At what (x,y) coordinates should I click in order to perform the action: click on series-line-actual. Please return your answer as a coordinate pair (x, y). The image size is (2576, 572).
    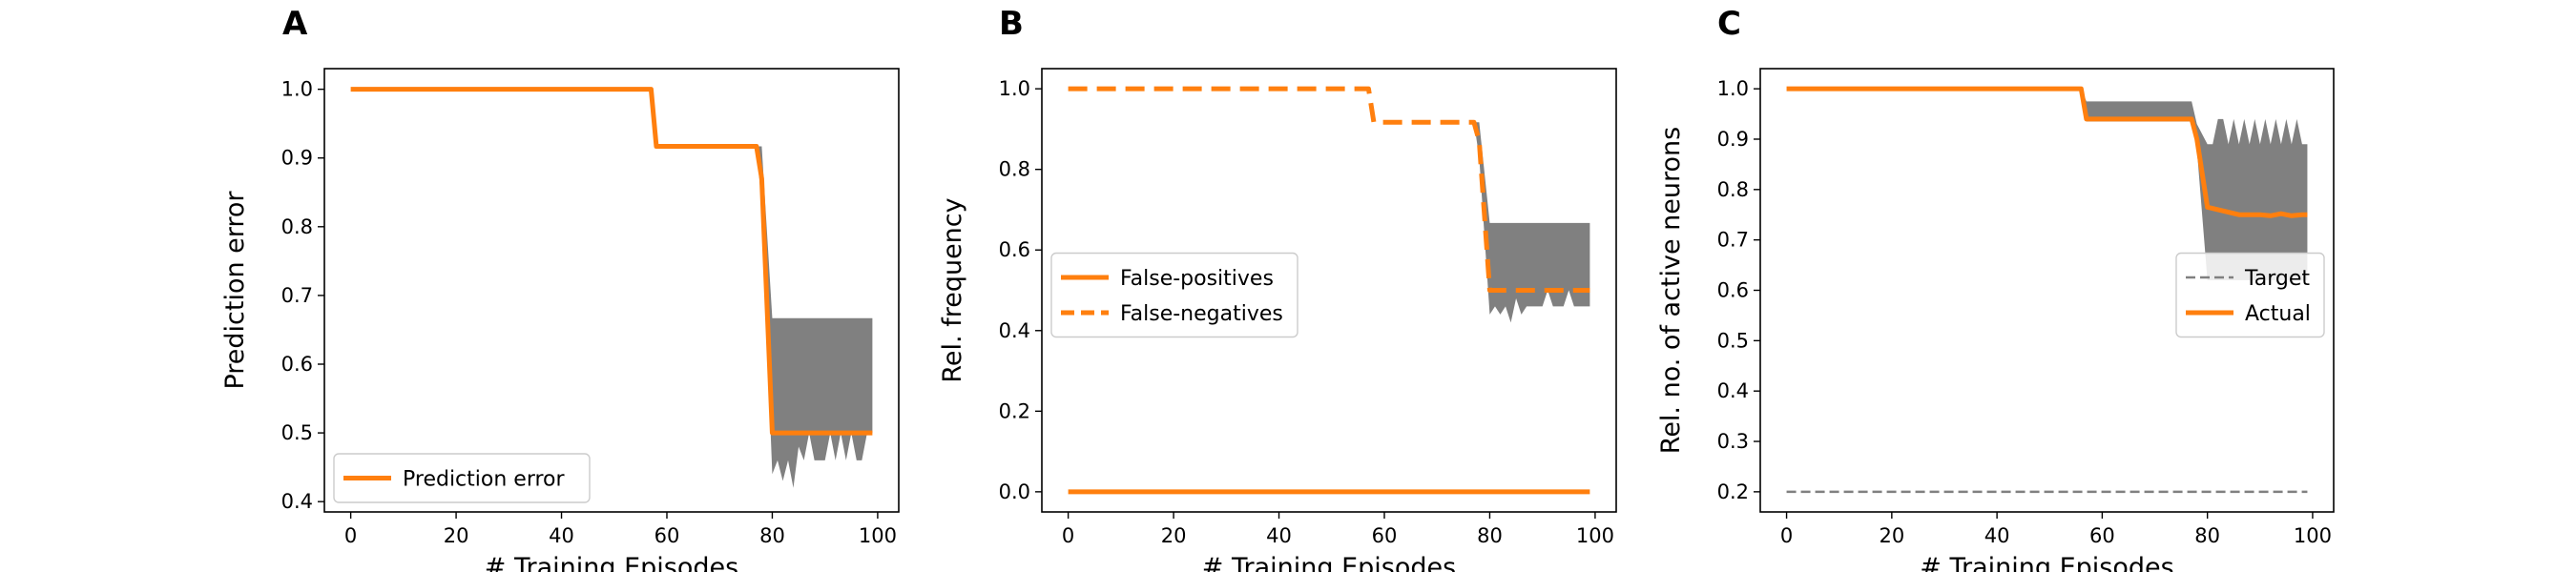
    Looking at the image, I should click on (2047, 152).